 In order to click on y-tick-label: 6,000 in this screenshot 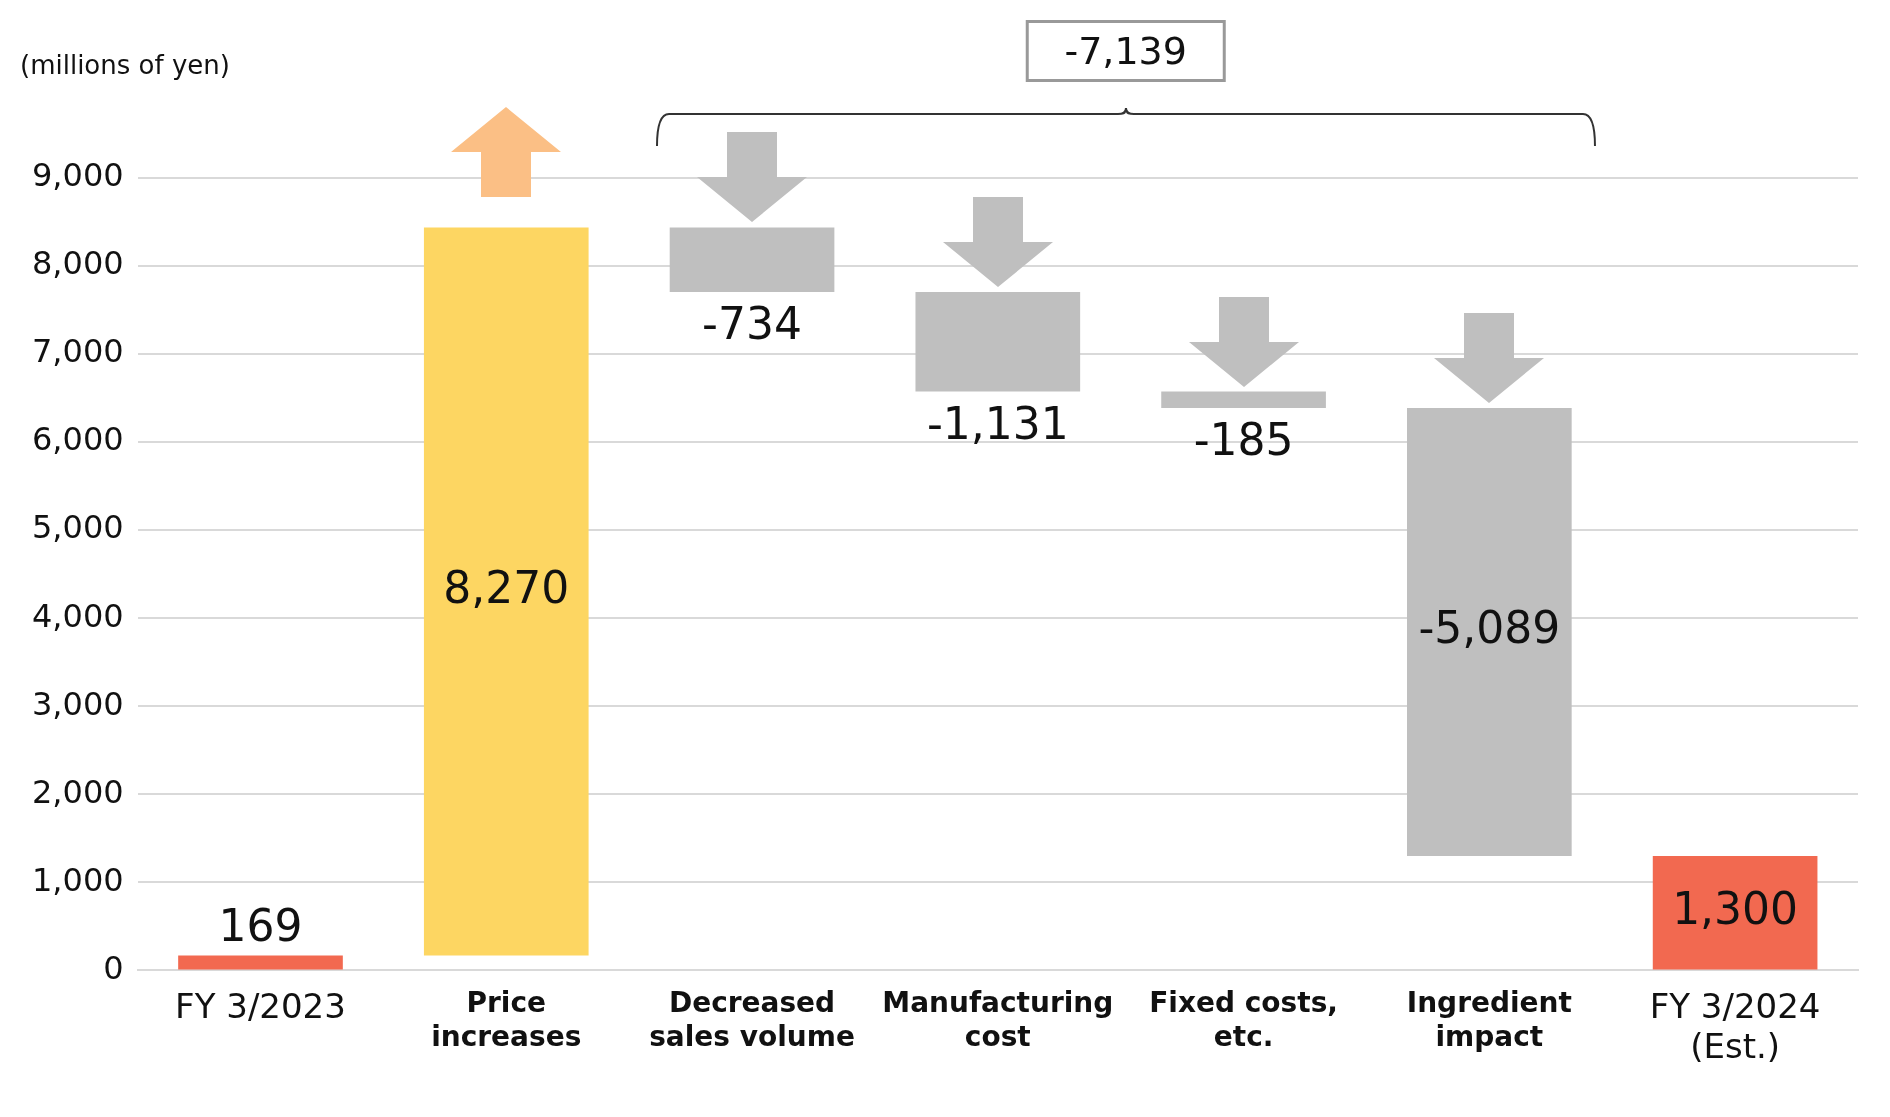, I will do `click(78, 439)`.